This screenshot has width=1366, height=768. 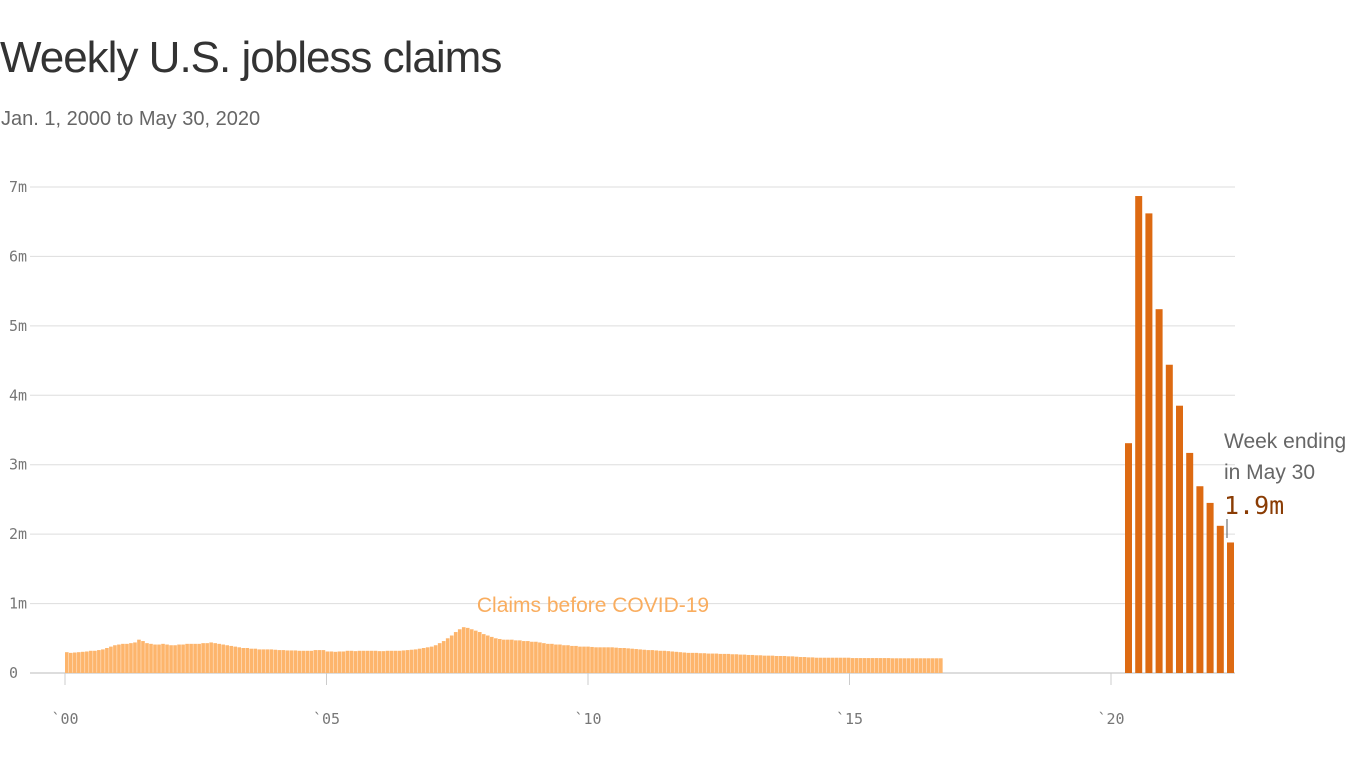 What do you see at coordinates (251, 57) in the screenshot?
I see `chart-title: Weekly U.S. jobless claims` at bounding box center [251, 57].